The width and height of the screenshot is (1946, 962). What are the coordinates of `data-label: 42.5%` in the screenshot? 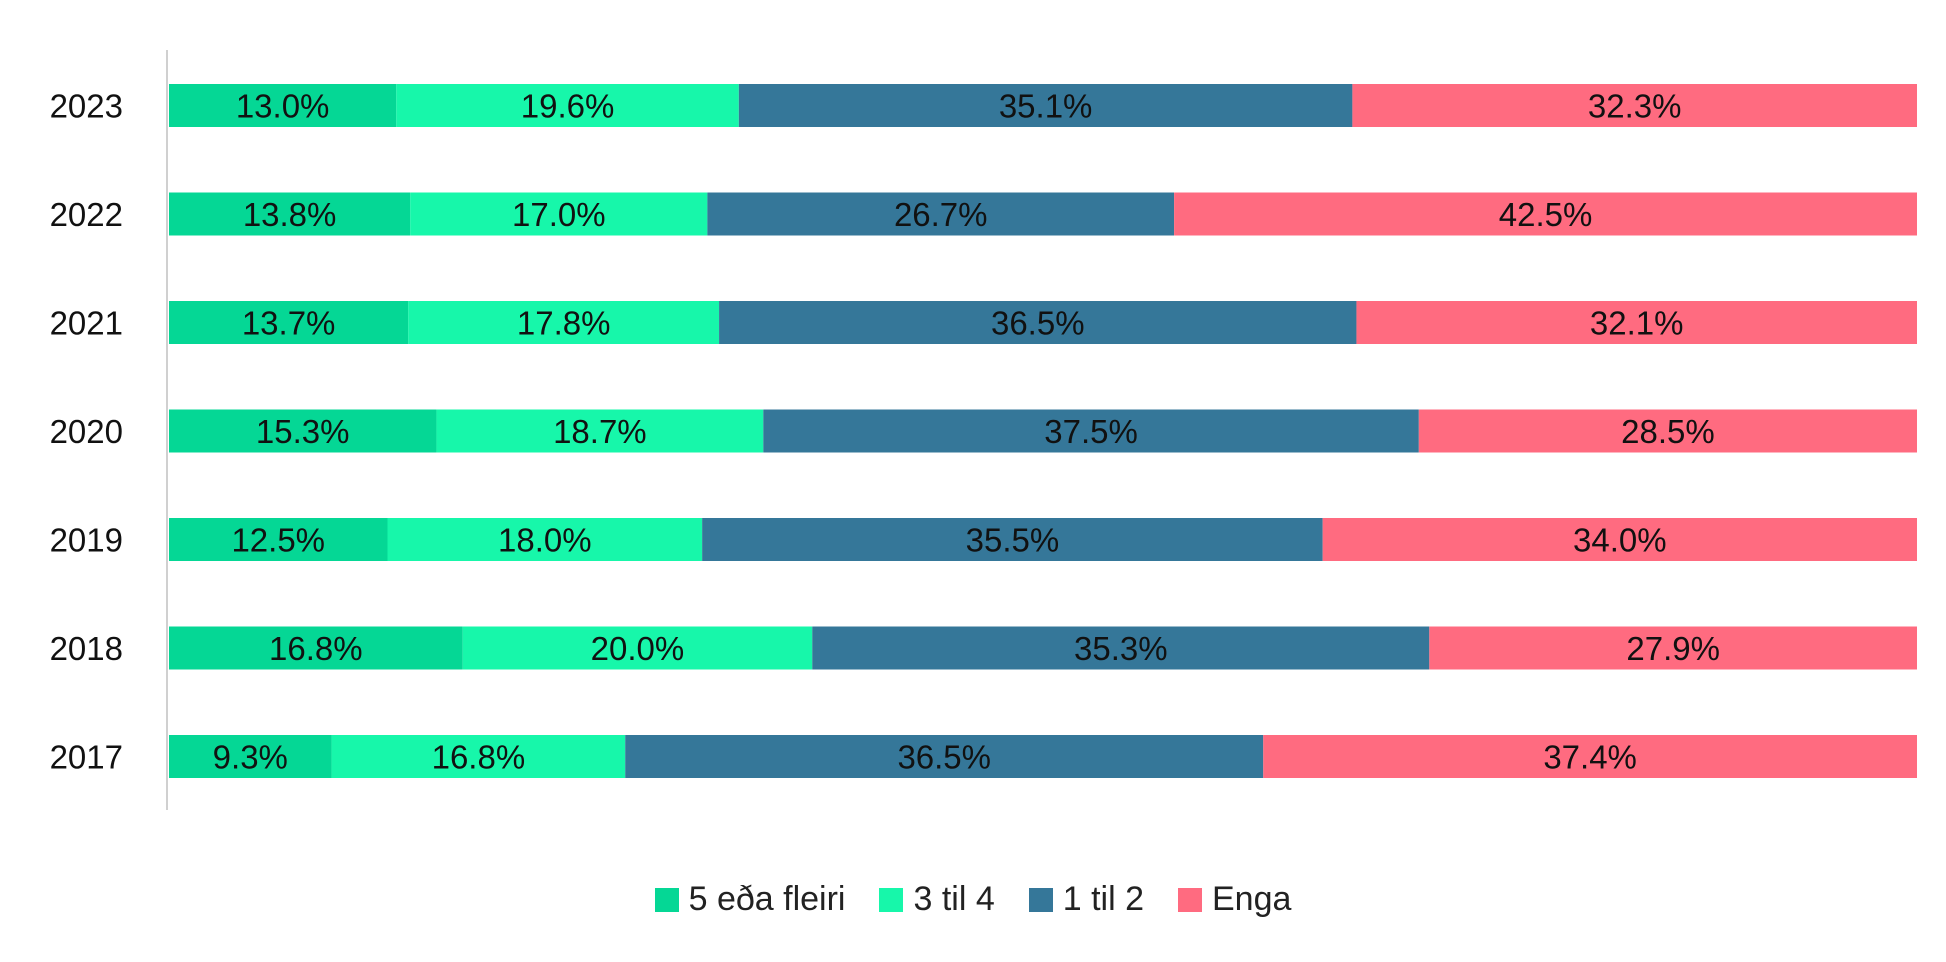 It's located at (1546, 214).